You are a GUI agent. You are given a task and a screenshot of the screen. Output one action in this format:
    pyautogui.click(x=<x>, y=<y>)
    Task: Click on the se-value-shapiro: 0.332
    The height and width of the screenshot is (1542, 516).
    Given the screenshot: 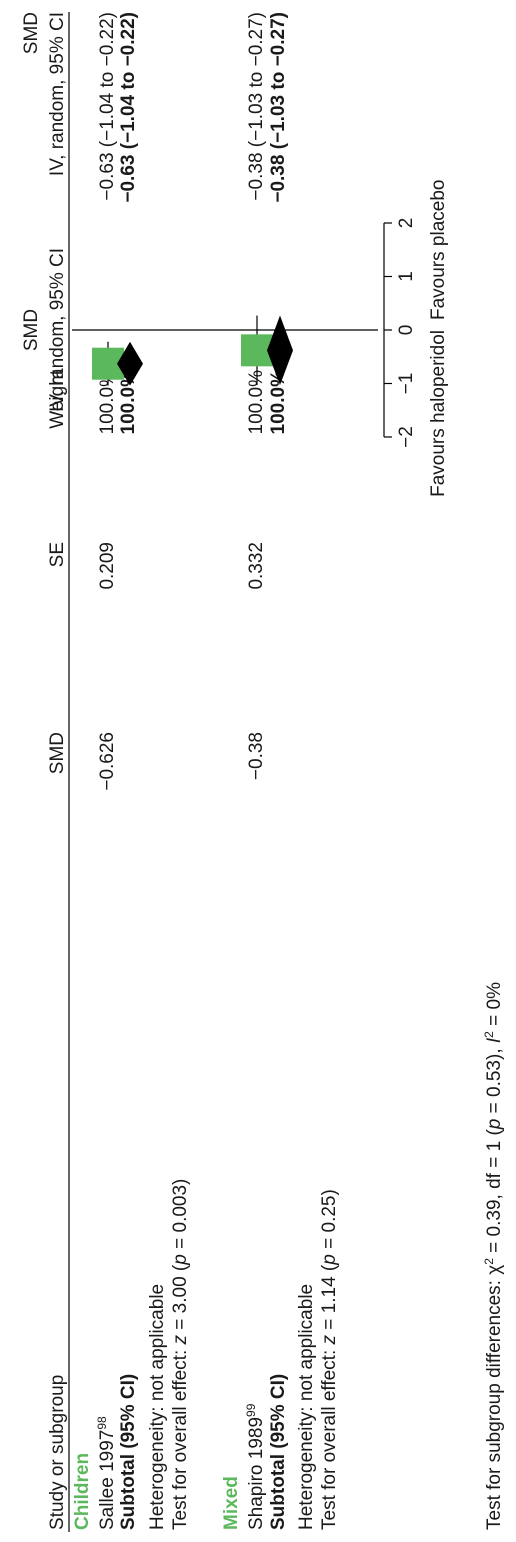 What is the action you would take?
    pyautogui.click(x=256, y=566)
    